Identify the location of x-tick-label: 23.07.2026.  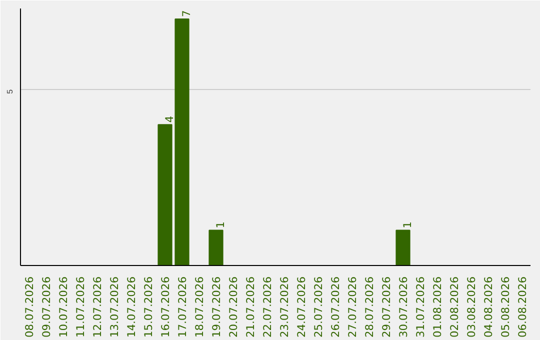
(284, 307).